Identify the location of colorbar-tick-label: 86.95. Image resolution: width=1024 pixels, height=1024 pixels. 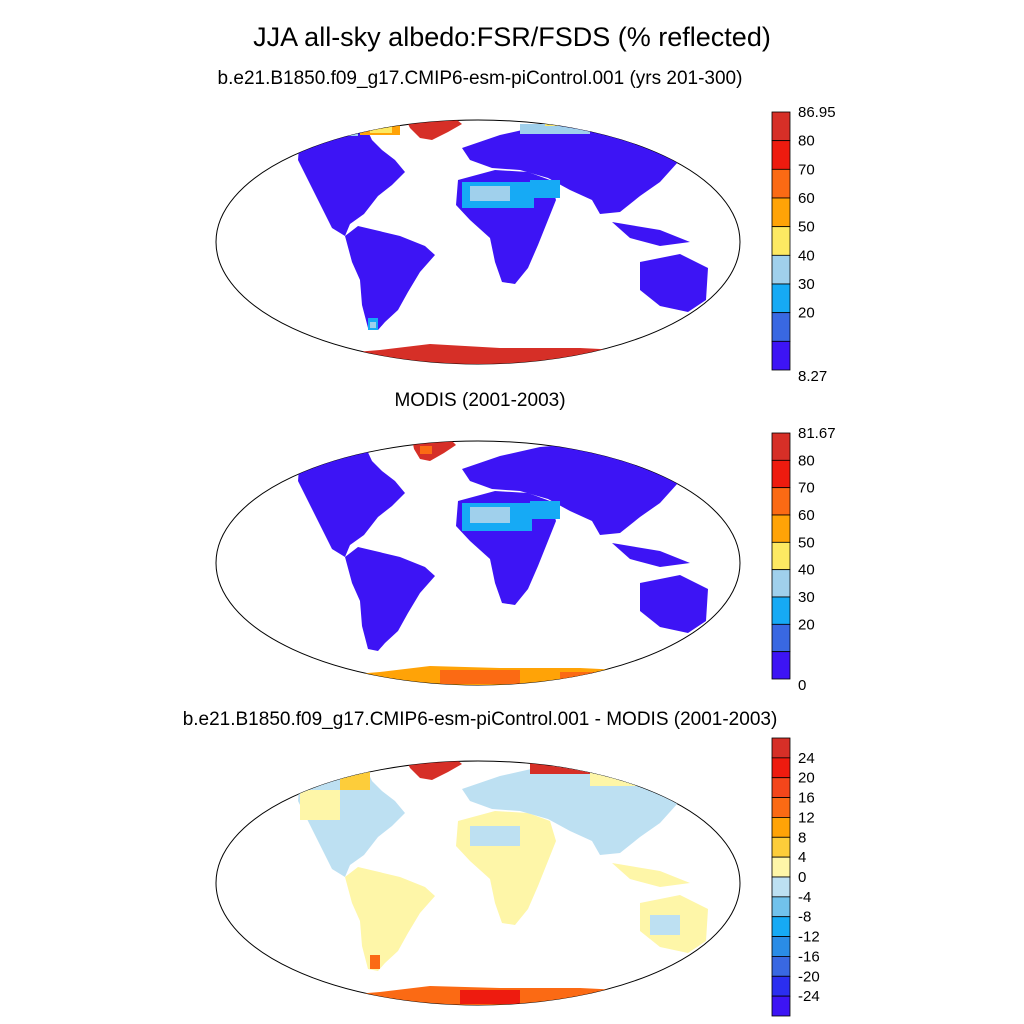
(817, 112).